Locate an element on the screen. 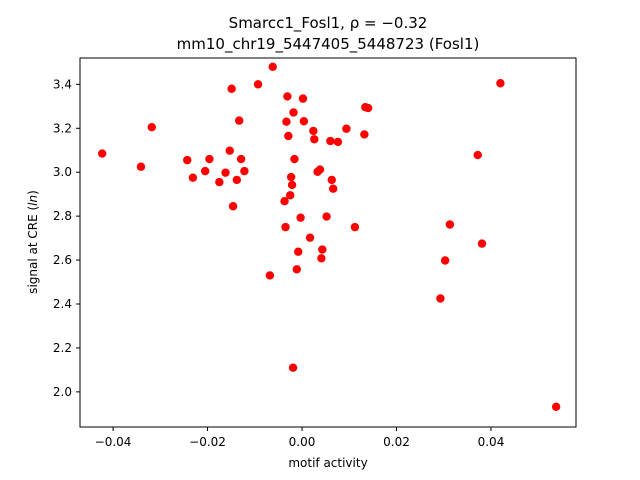  x-tick-label-2: −0.02 is located at coordinates (207, 442).